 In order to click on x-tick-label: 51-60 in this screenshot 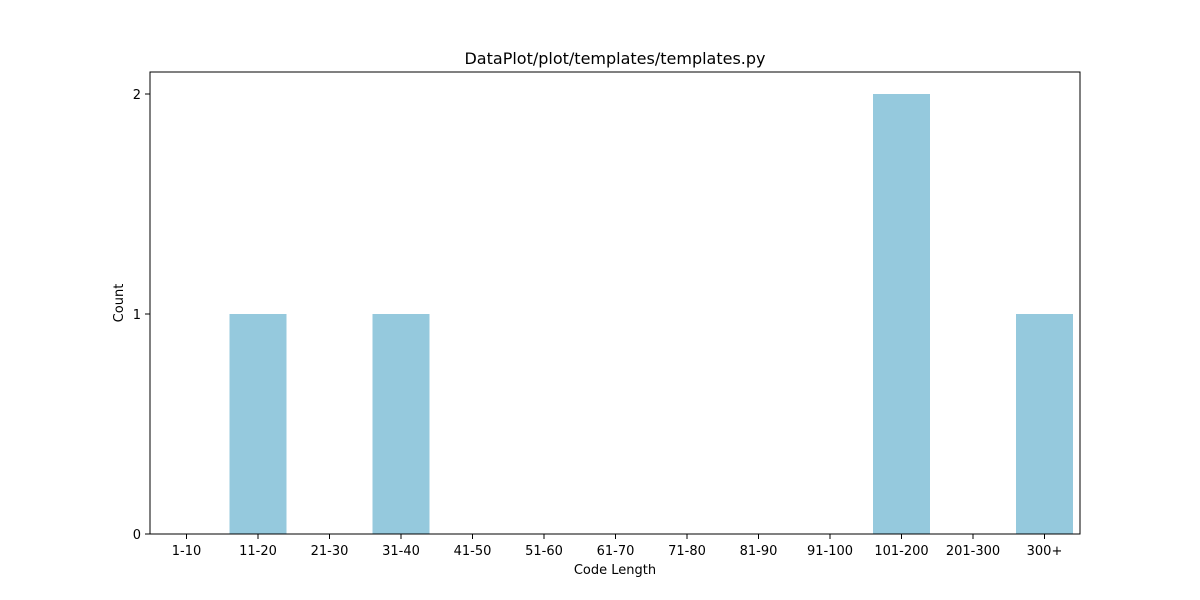, I will do `click(544, 551)`.